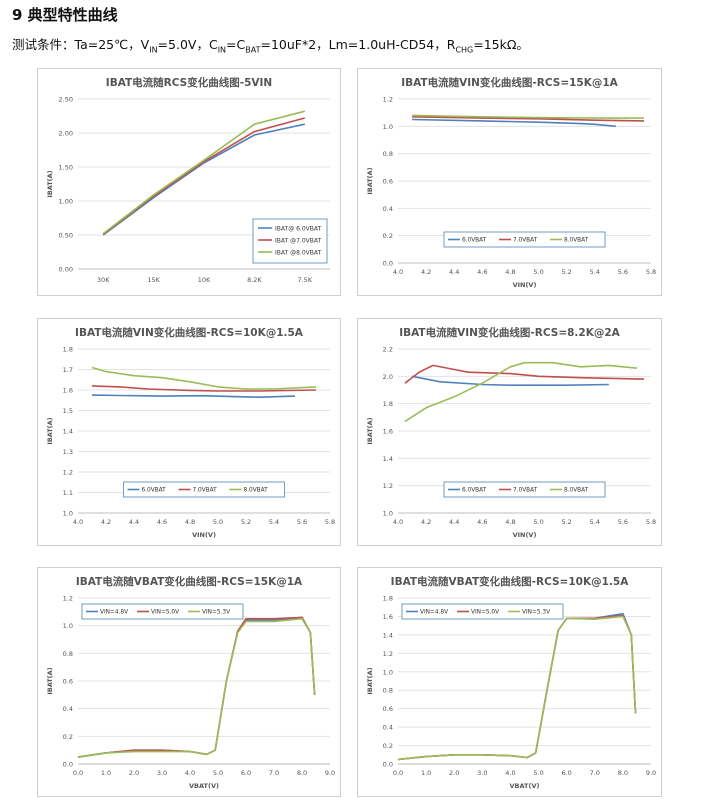 This screenshot has width=702, height=804. What do you see at coordinates (595, 272) in the screenshot?
I see `x-tick-label: 5.4` at bounding box center [595, 272].